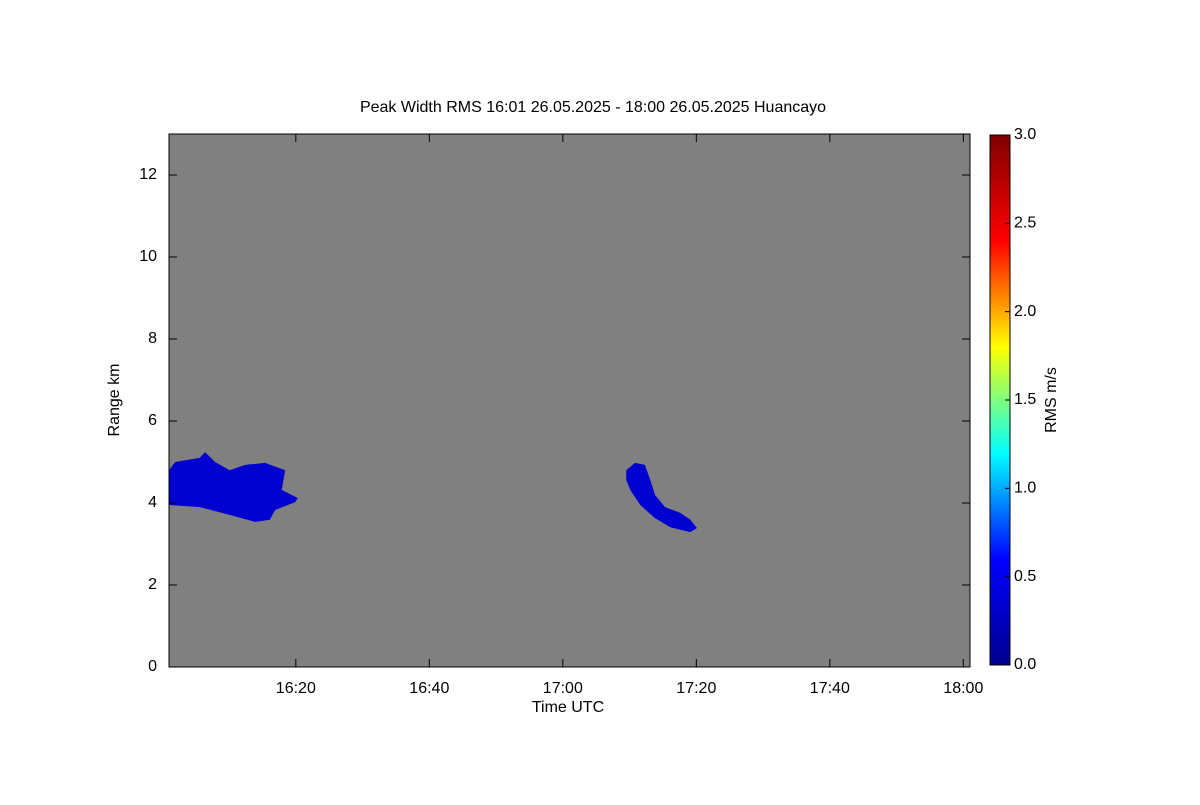  I want to click on colorbar-tick-label: 1.0, so click(1025, 488).